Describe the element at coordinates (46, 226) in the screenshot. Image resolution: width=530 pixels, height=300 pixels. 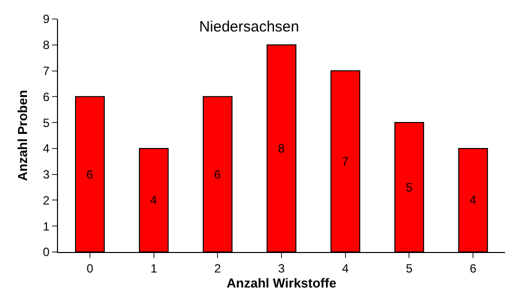
I see `y-tick-label: 1` at that location.